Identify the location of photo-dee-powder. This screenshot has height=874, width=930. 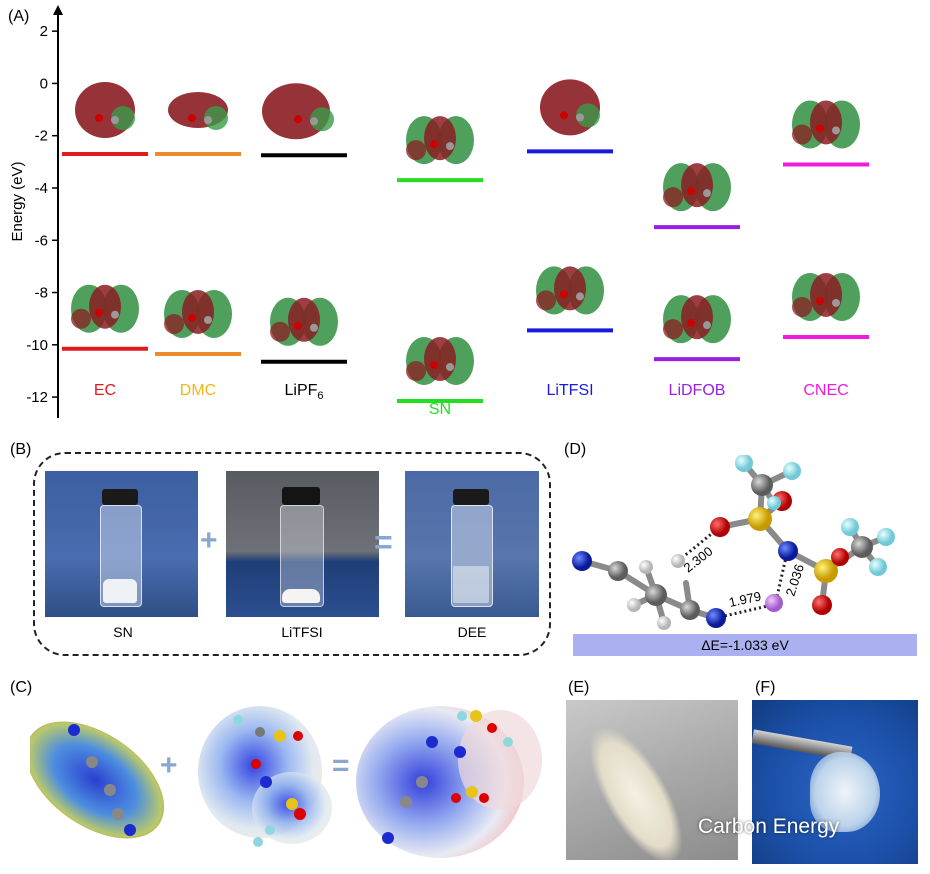
(652, 780).